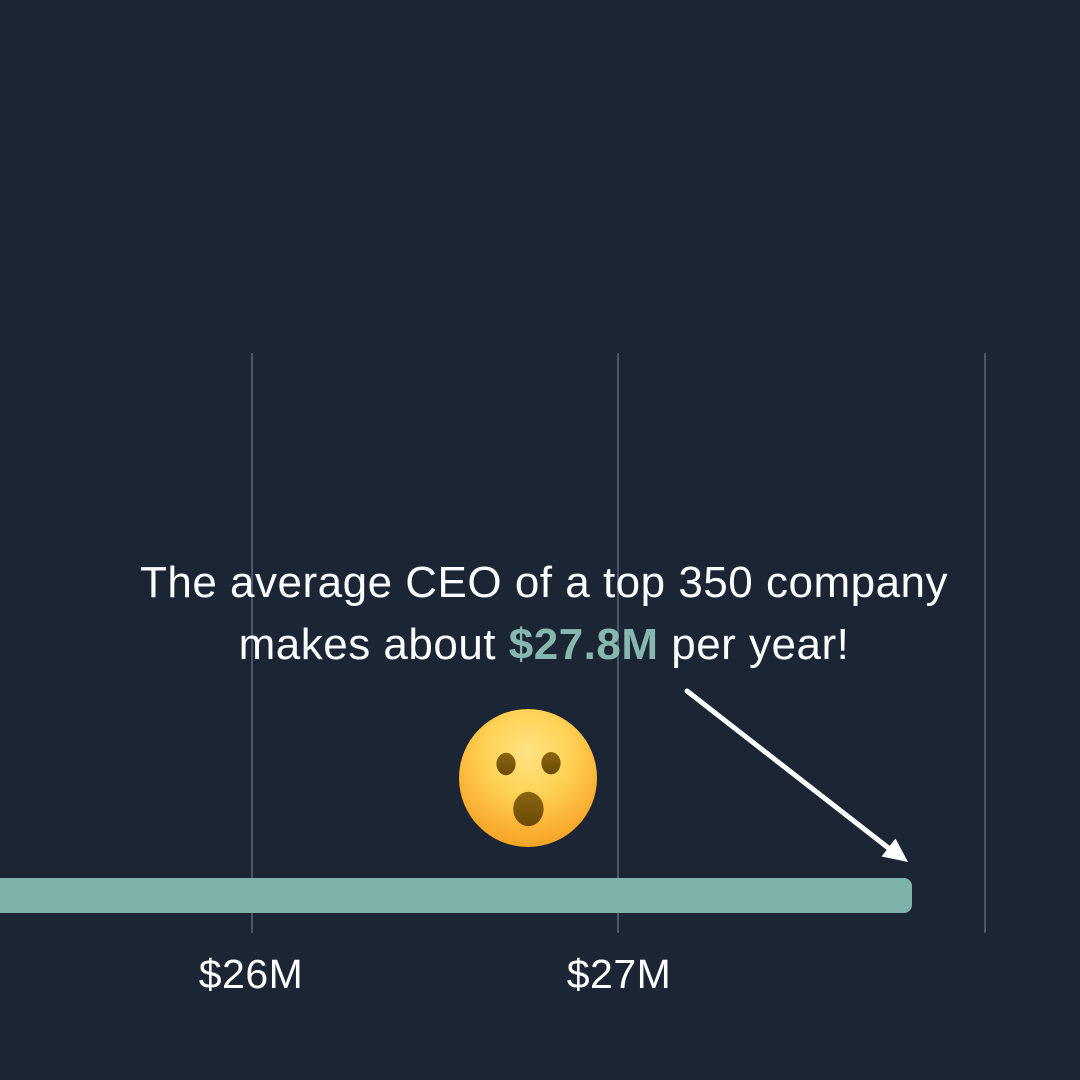 This screenshot has height=1080, width=1080. Describe the element at coordinates (619, 974) in the screenshot. I see `x-tick-label-27m: $27M` at that location.